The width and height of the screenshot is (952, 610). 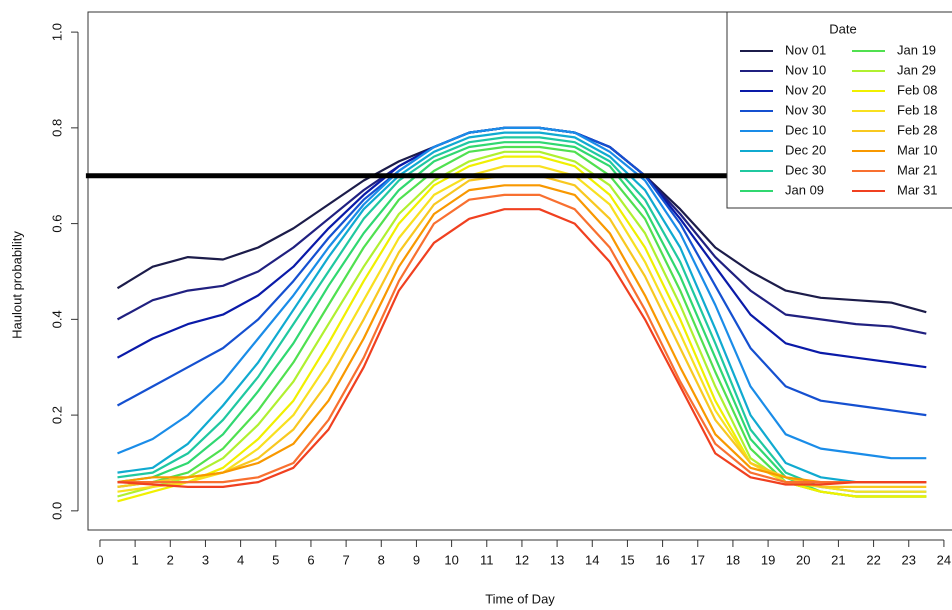 I want to click on legend-label: Jan 19, so click(x=916, y=49).